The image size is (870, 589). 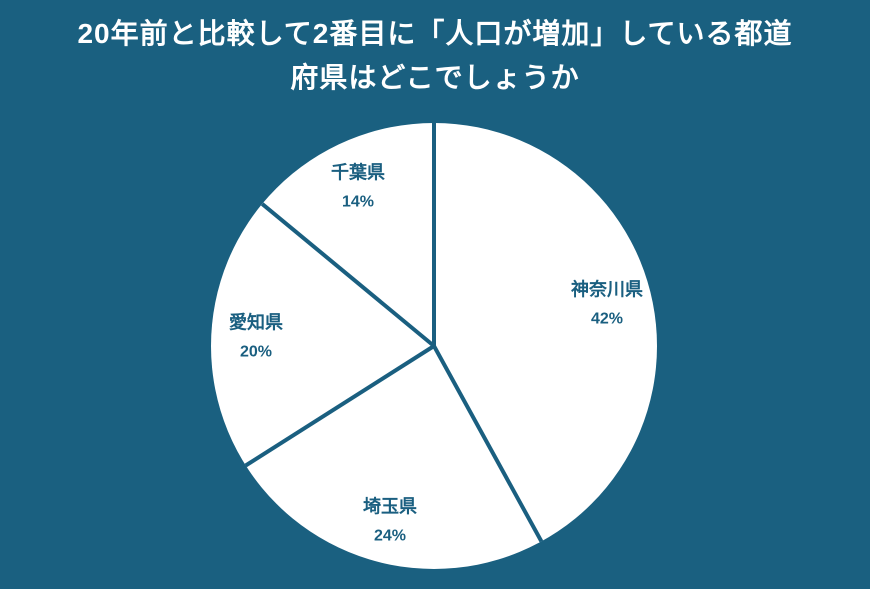 What do you see at coordinates (435, 77) in the screenshot?
I see `title-line-2: 府県はどこでしょうか` at bounding box center [435, 77].